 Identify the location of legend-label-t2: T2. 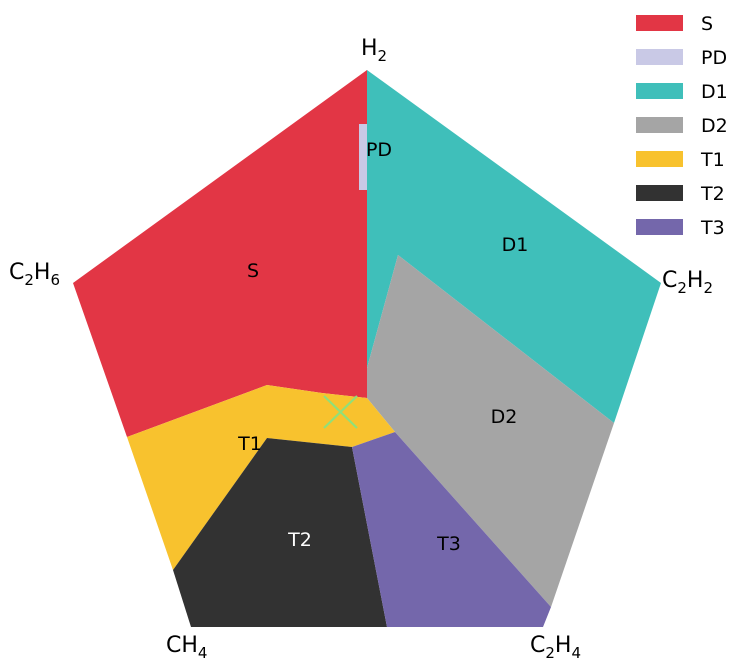
(712, 194).